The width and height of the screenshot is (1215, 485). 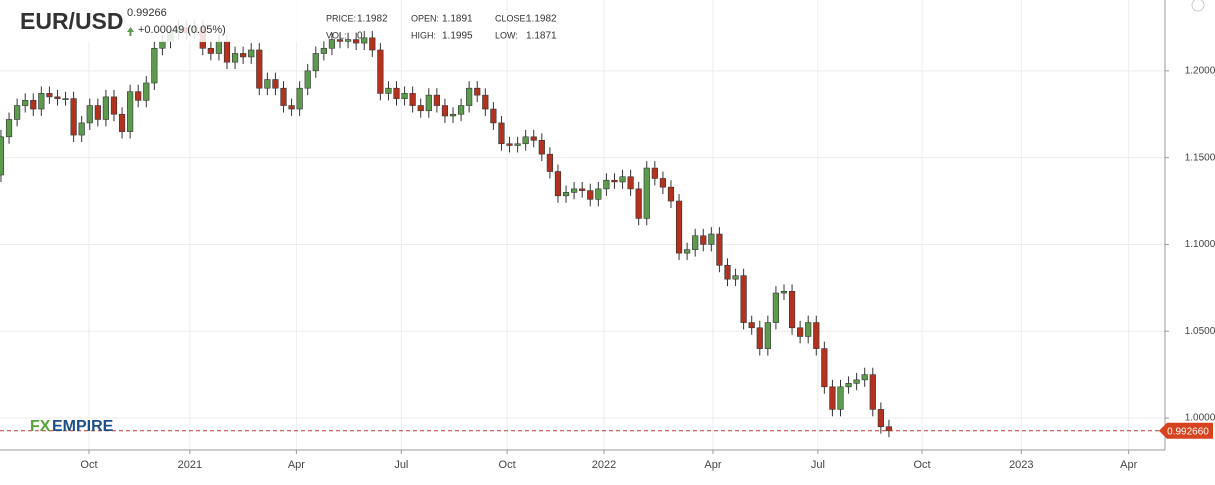 What do you see at coordinates (423, 35) in the screenshot?
I see `info-label: HIGH:` at bounding box center [423, 35].